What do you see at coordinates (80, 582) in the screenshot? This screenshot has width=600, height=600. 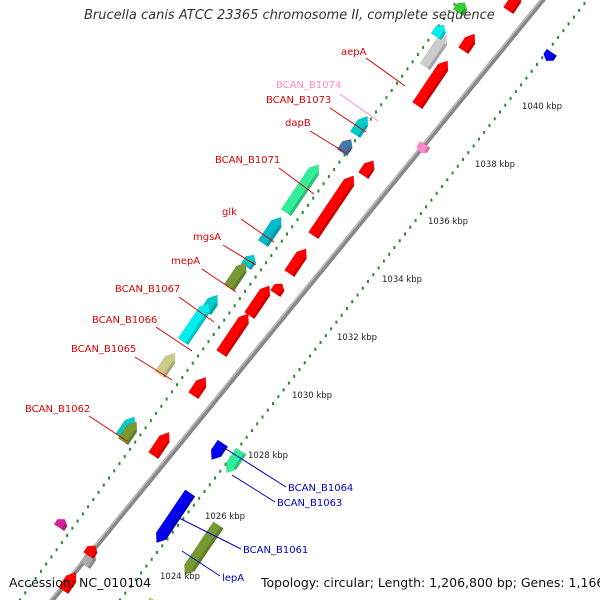 I see `accession-text: Accession: NC_010104` at bounding box center [80, 582].